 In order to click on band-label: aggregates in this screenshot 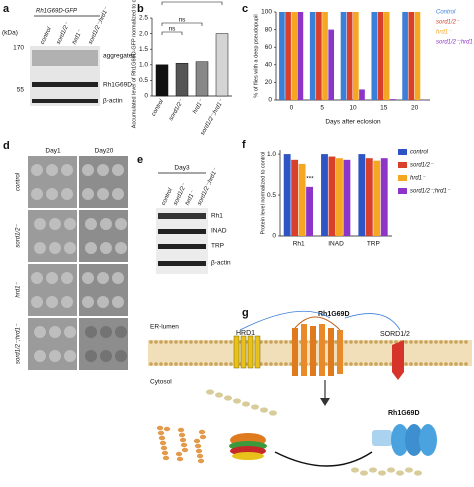, I will do `click(119, 56)`.